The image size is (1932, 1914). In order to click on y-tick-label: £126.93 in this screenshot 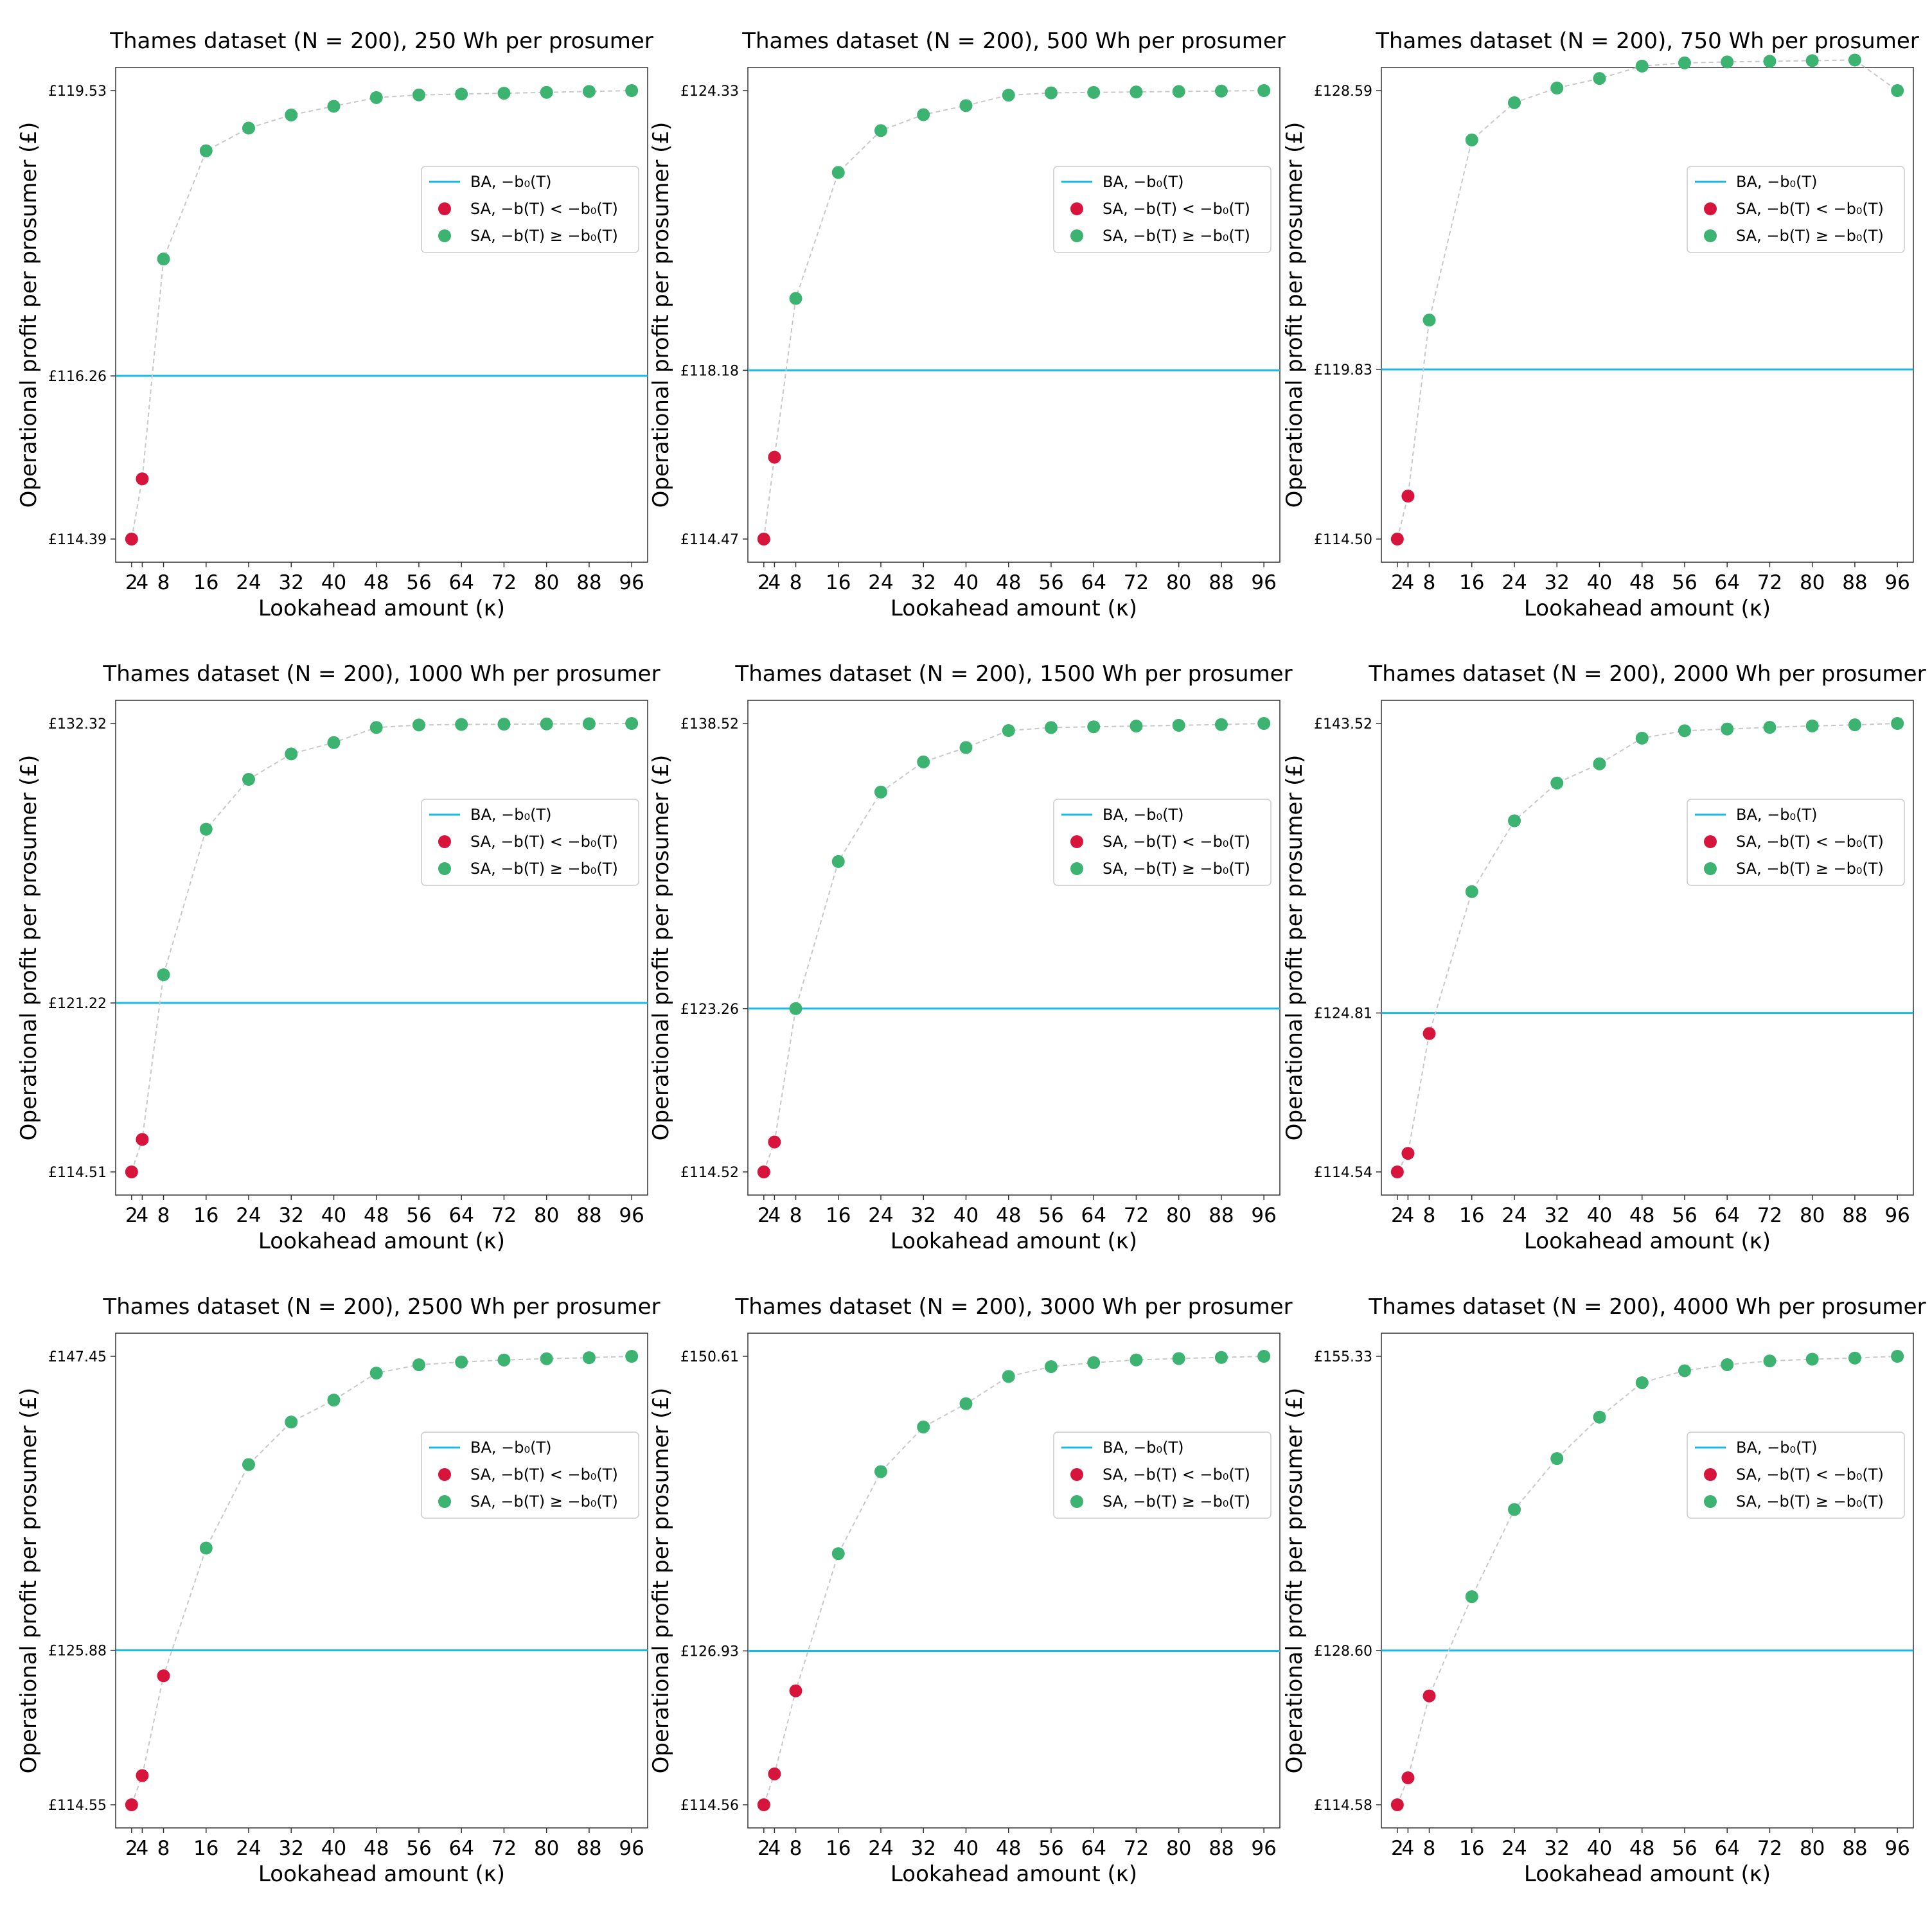, I will do `click(710, 1652)`.